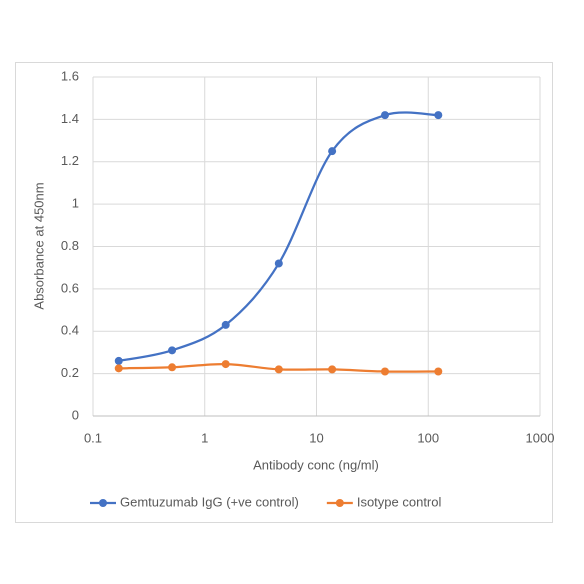  I want to click on y-tick-label: 0.8, so click(70, 245).